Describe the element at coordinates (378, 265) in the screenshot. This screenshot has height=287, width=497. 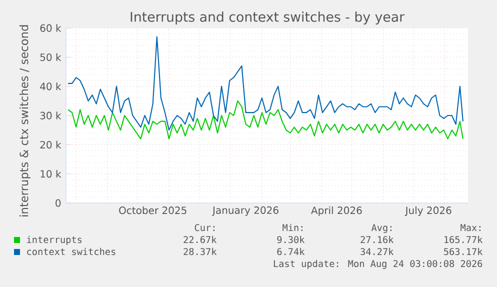
I see `text: Last update: Mon Aug 24 03:00:08 2026` at that location.